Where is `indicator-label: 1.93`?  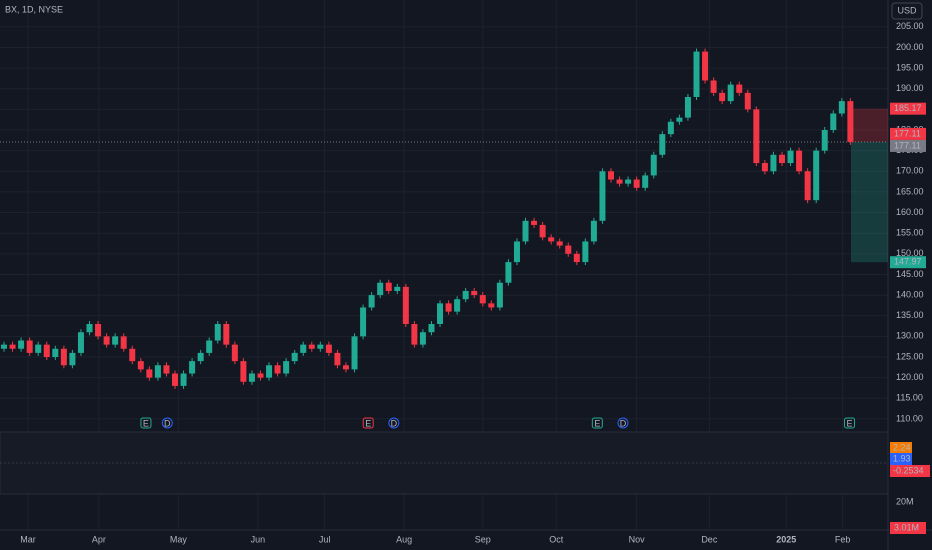 indicator-label: 1.93 is located at coordinates (902, 458).